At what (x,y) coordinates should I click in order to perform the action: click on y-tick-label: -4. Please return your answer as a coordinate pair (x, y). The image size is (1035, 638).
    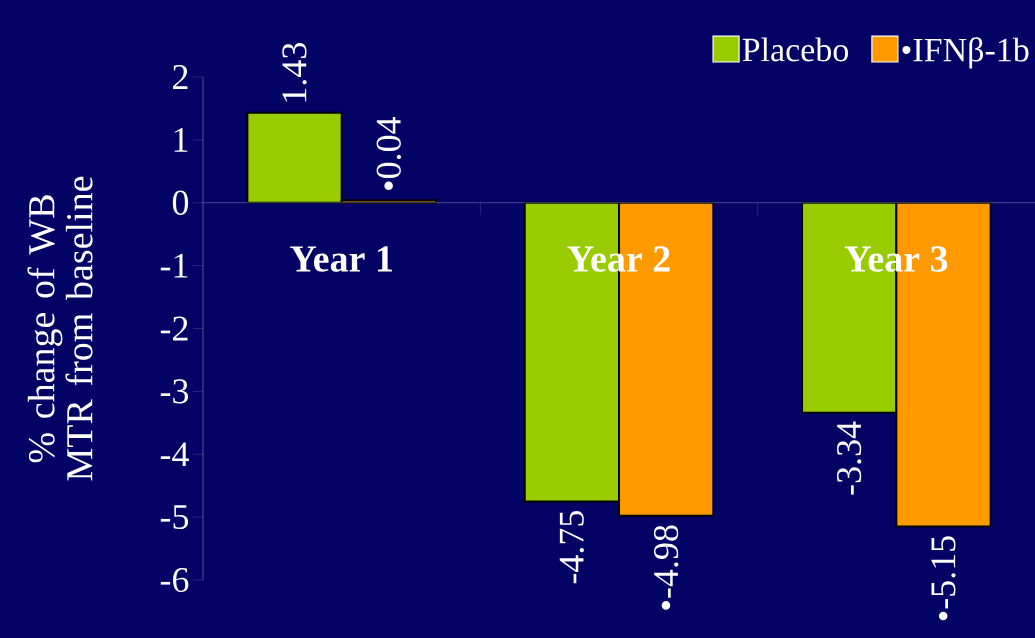
    Looking at the image, I should click on (174, 454).